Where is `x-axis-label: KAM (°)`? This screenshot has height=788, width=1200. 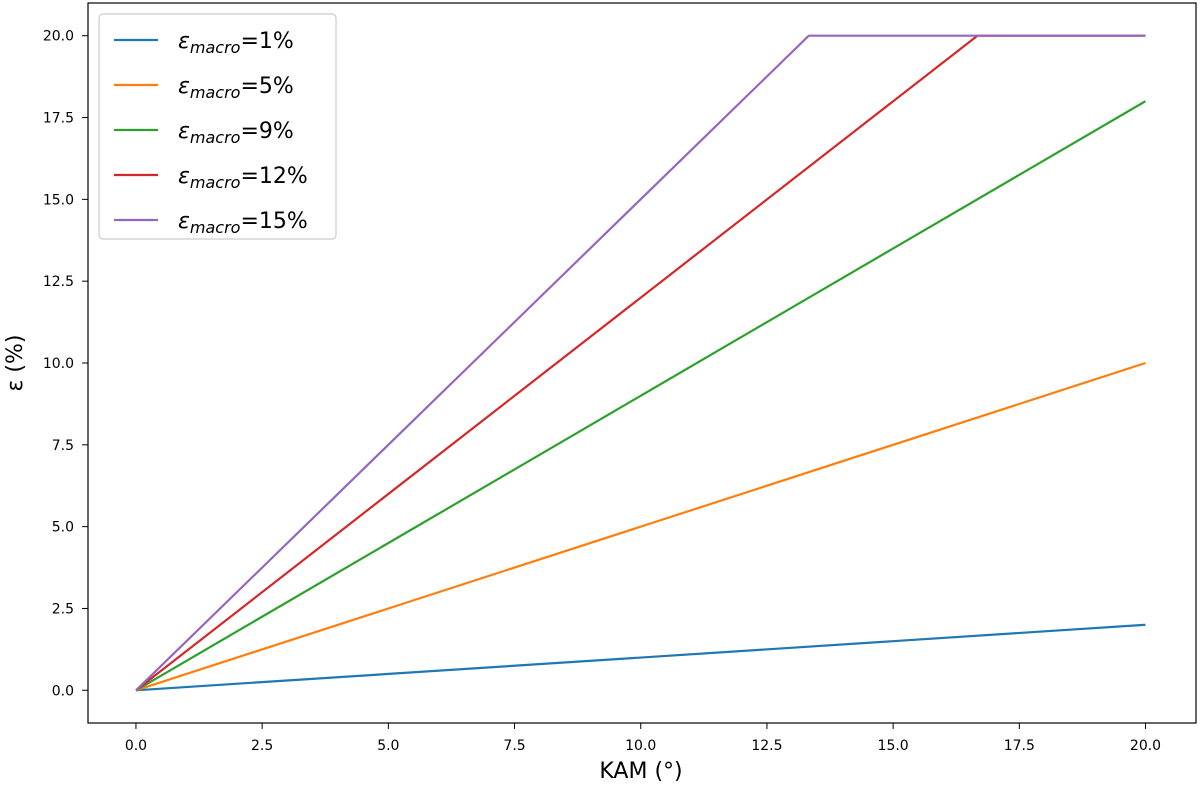
x-axis-label: KAM (°) is located at coordinates (640, 771).